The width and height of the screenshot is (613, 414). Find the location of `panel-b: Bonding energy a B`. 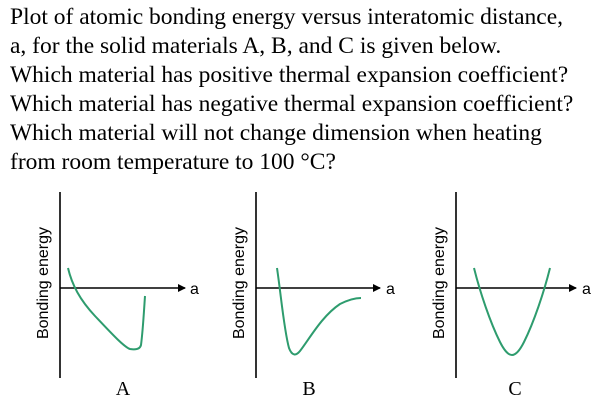

panel-b: Bonding energy a B is located at coordinates (313, 296).